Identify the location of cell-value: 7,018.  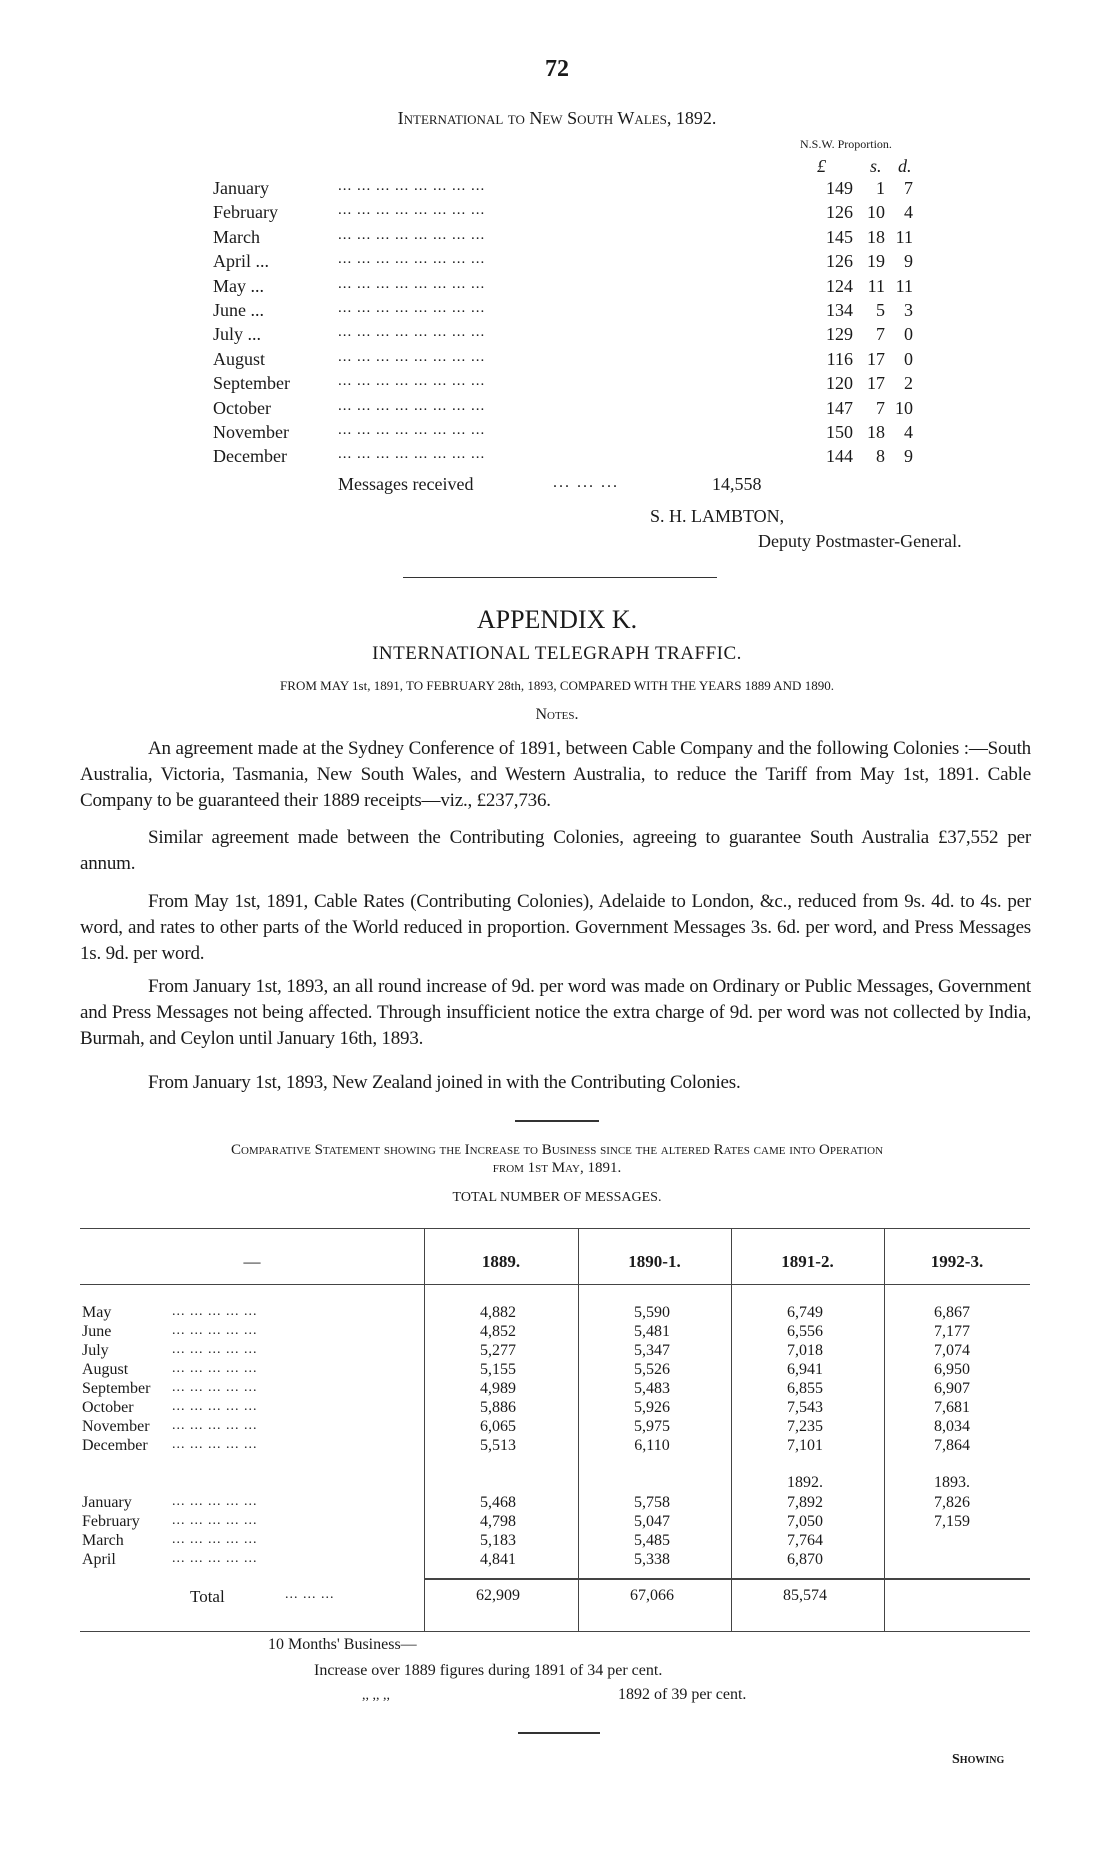
(805, 1350).